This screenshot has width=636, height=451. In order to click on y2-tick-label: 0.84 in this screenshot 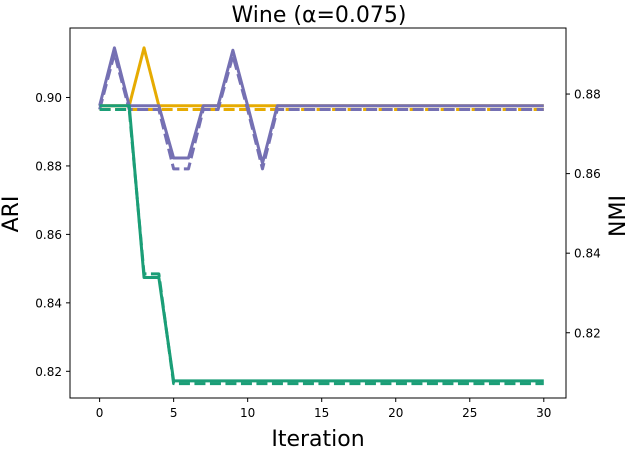, I will do `click(587, 254)`.